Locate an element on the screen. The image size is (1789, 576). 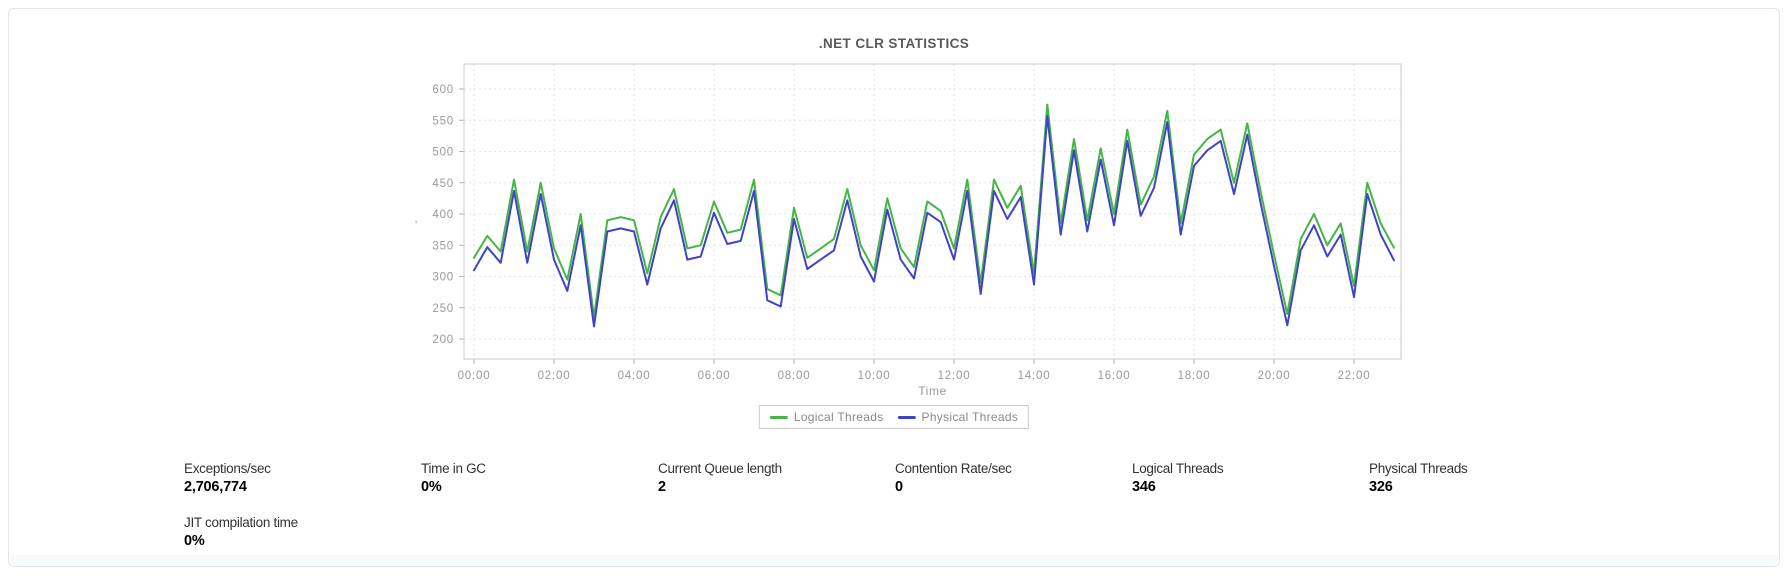
stat-label: JIT compilation time is located at coordinates (241, 522).